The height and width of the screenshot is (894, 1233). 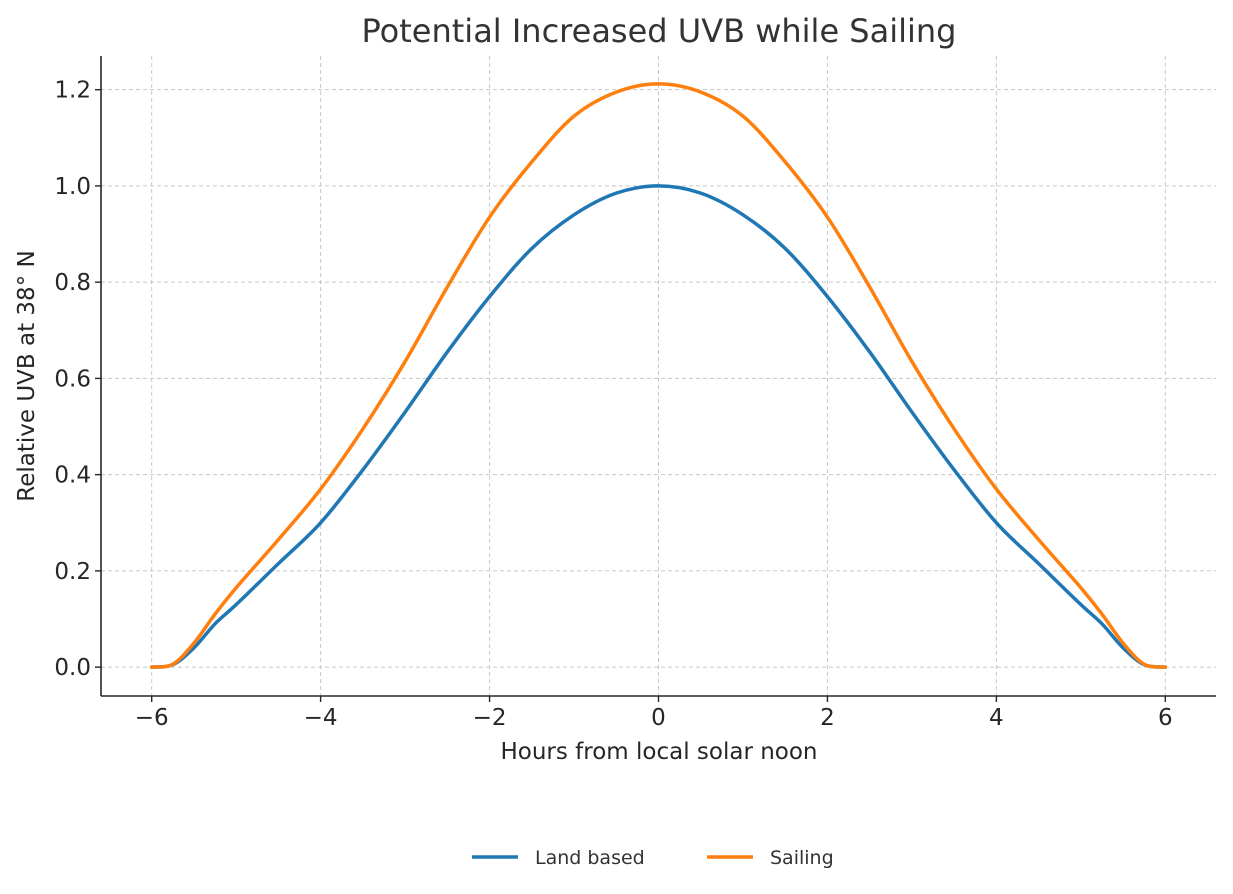 What do you see at coordinates (72, 476) in the screenshot?
I see `y-tick-label: 0.4` at bounding box center [72, 476].